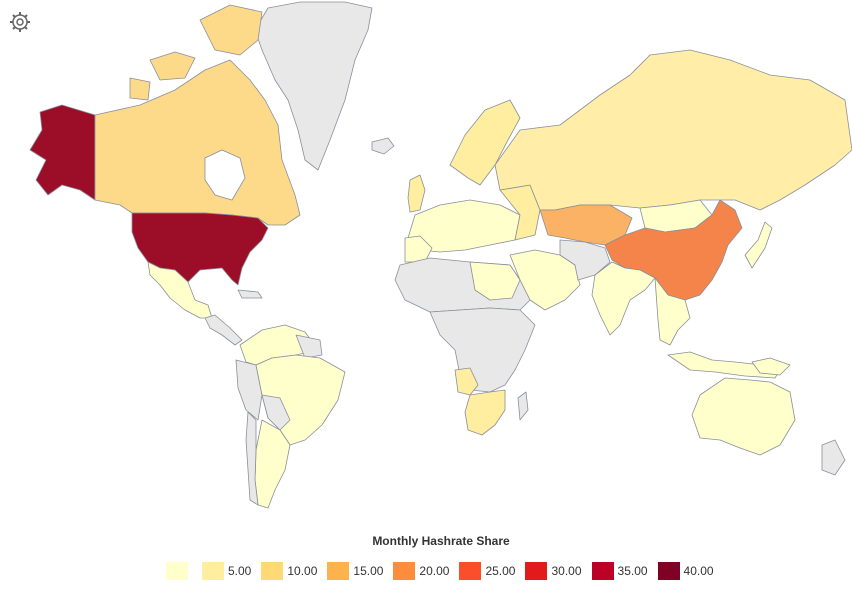  Describe the element at coordinates (226, 571) in the screenshot. I see `legend-item: 5.00` at that location.